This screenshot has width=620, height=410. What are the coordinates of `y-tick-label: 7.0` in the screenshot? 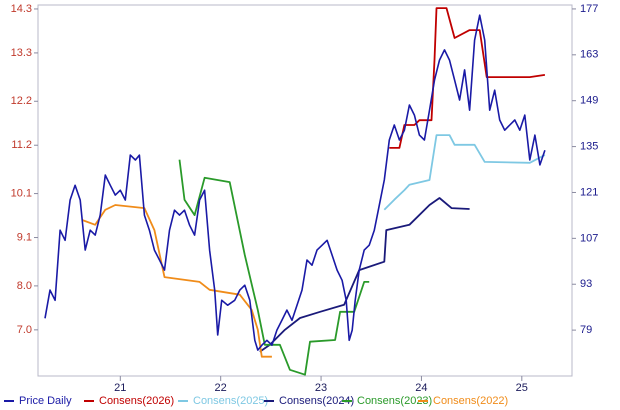 It's located at (24, 330).